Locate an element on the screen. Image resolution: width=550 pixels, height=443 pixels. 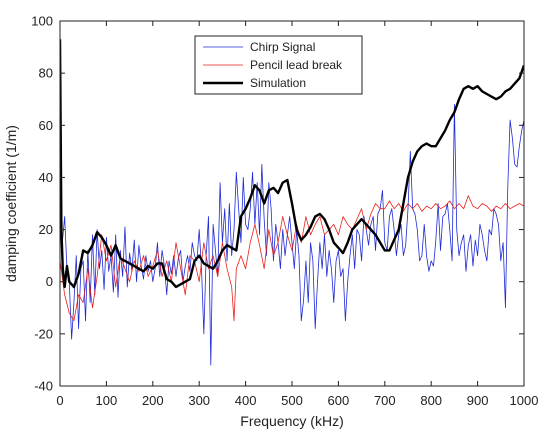
legend: Chirp Signal Pencil lead break Simulation is located at coordinates (278, 65).